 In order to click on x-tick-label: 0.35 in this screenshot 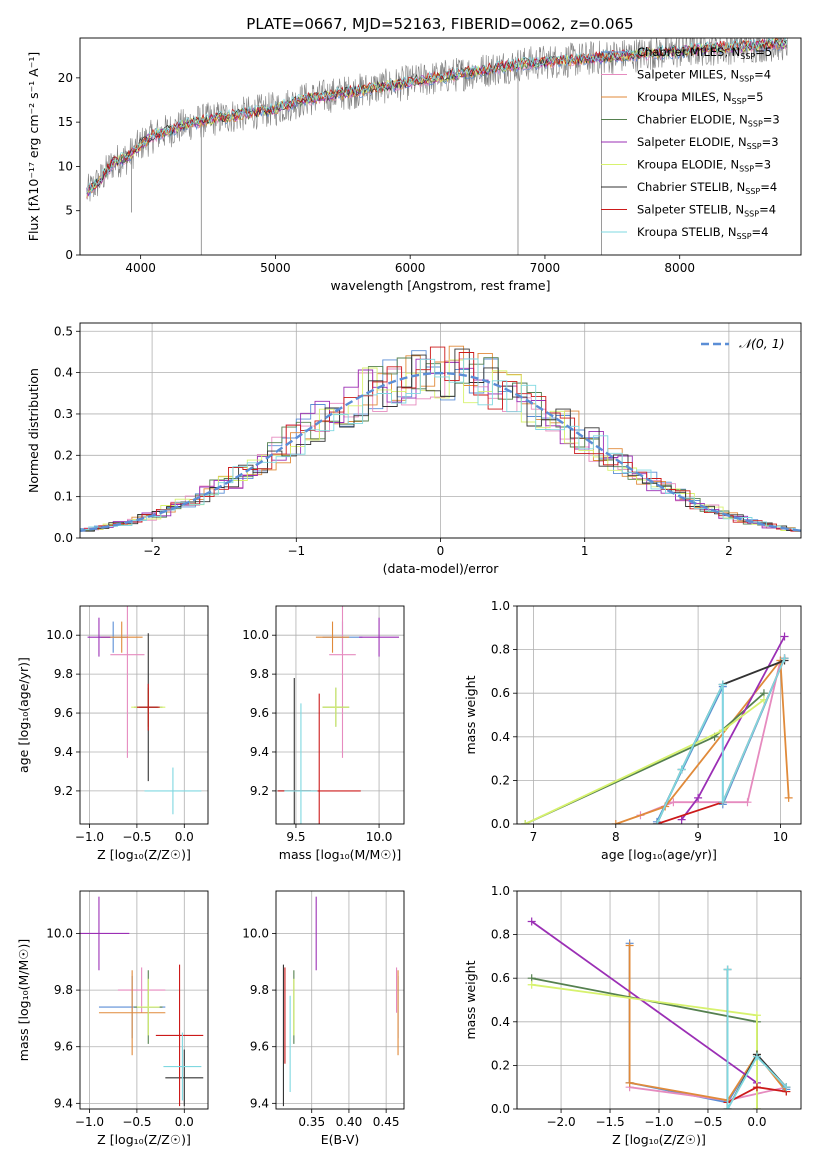, I will do `click(311, 1122)`.